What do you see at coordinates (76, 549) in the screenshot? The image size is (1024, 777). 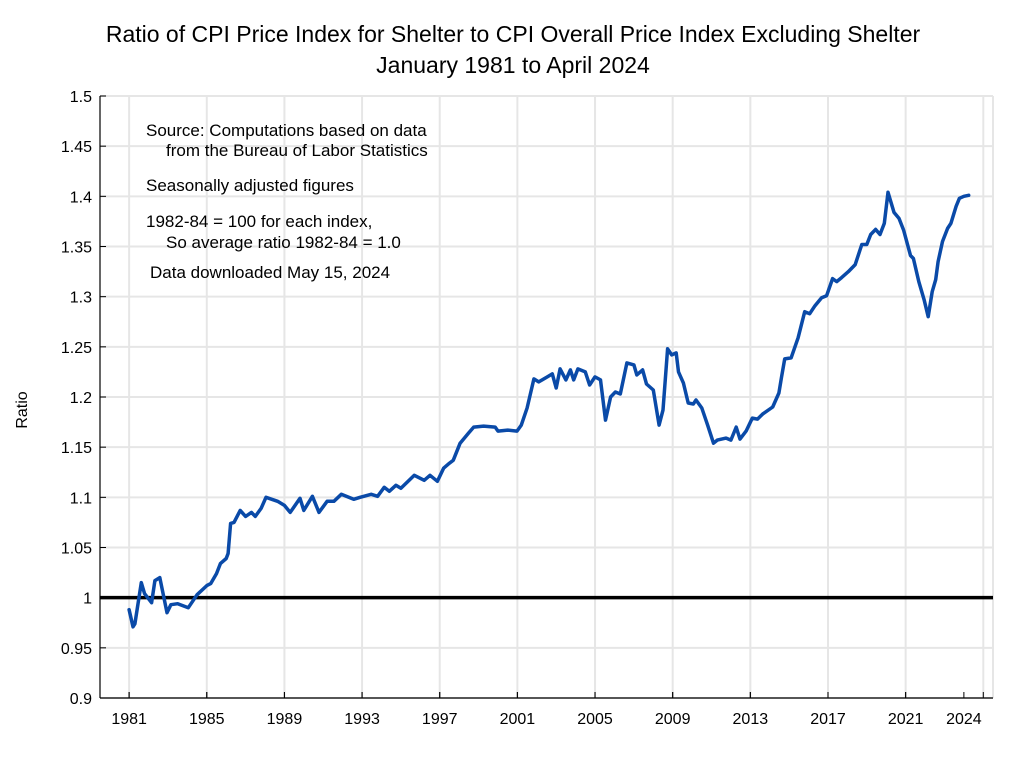 I see `y-tick-label: 1.05` at bounding box center [76, 549].